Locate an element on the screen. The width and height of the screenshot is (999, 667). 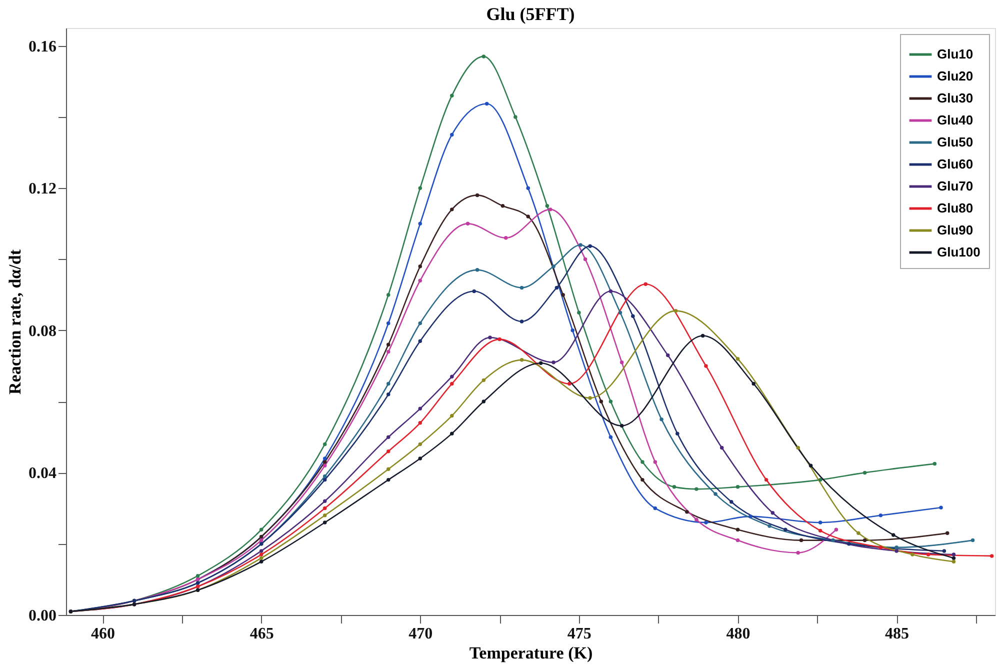
chart-title: Glu (5FFT) is located at coordinates (530, 14).